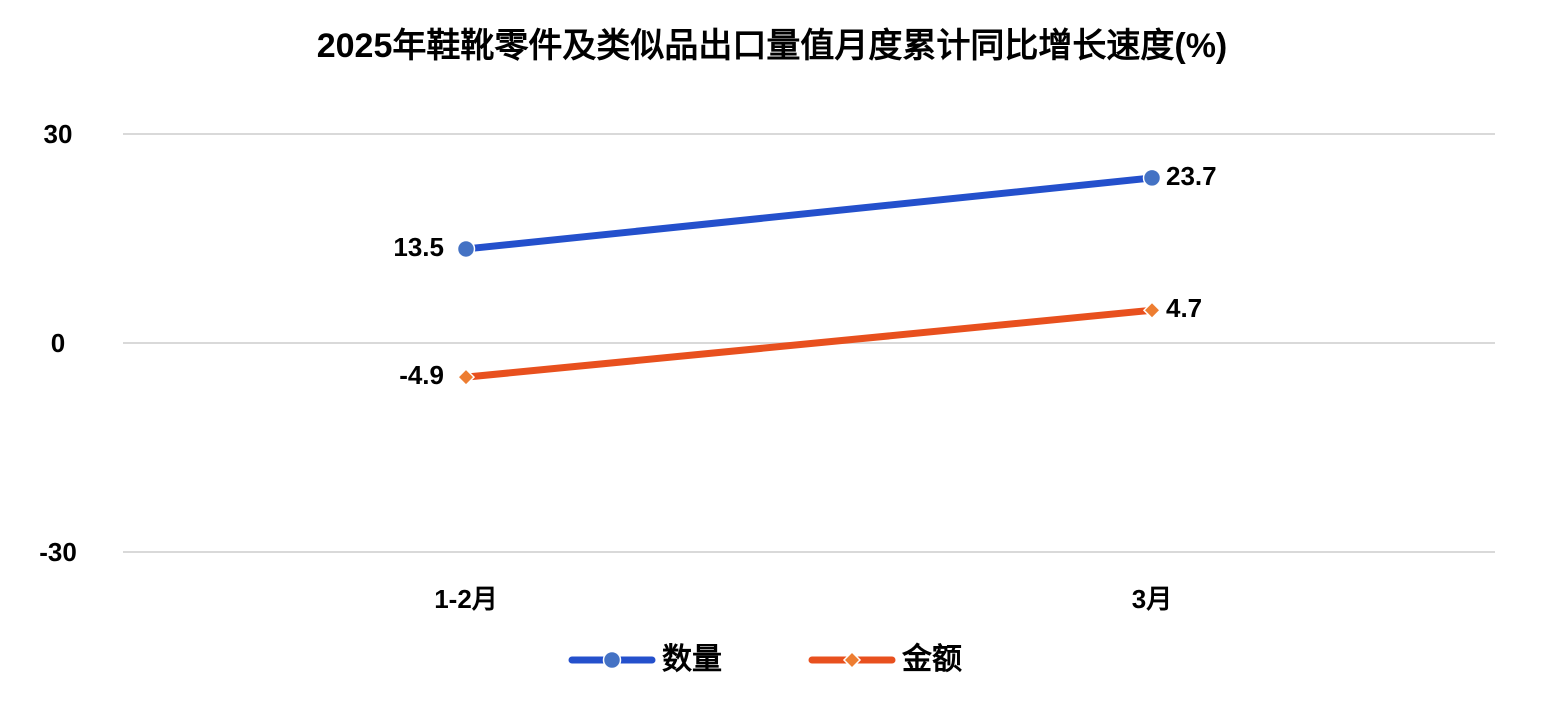 This screenshot has width=1543, height=707. Describe the element at coordinates (692, 659) in the screenshot. I see `legend-label: 数量` at that location.